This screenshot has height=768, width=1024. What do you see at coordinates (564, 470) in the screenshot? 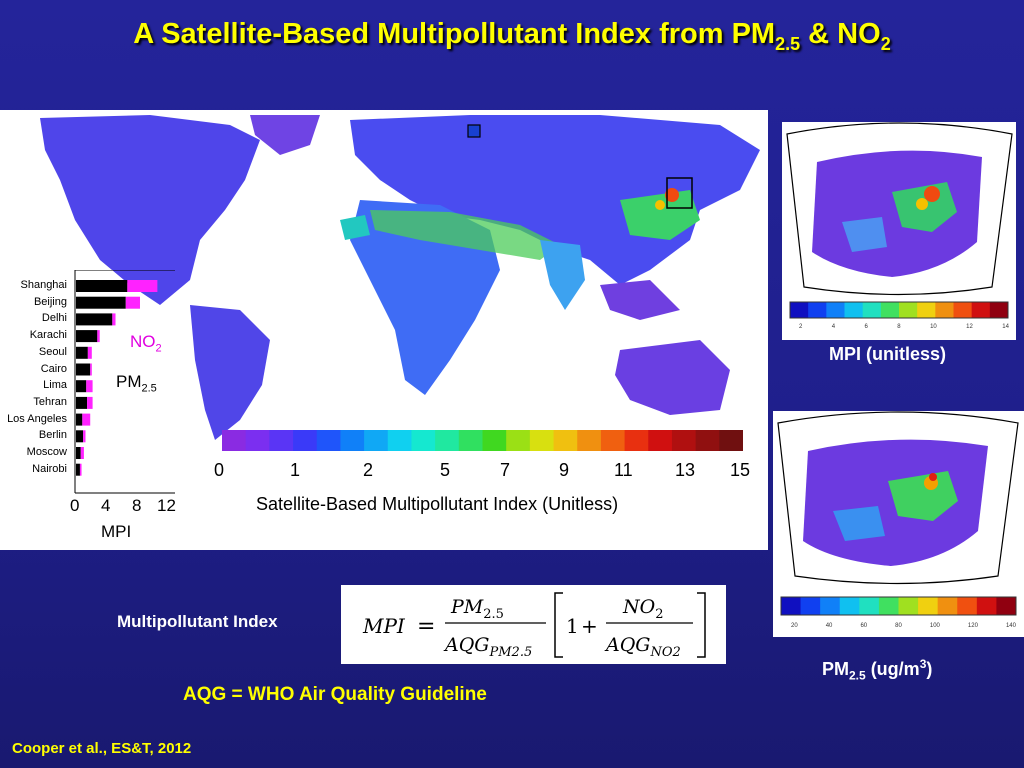
I see `colorbar-tick-9: 9` at bounding box center [564, 470].